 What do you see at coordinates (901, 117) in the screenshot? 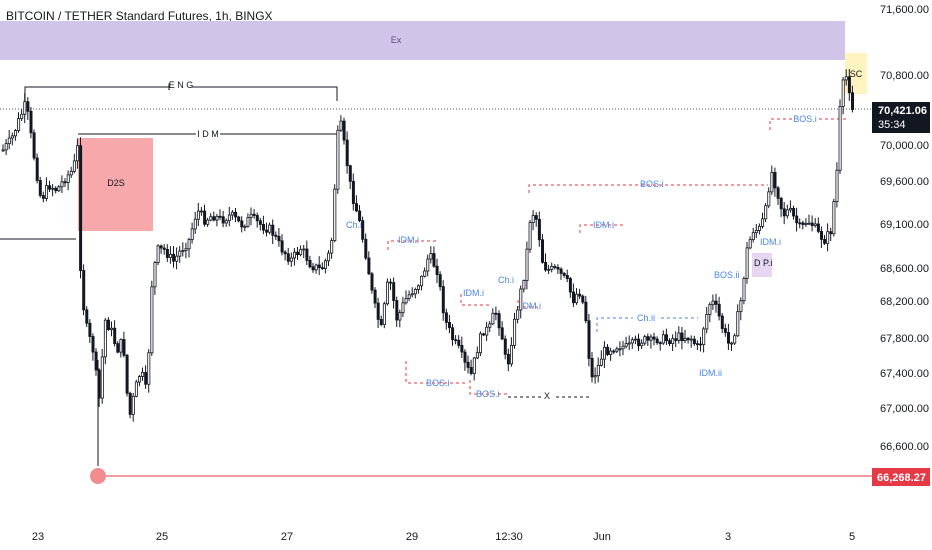
I see `current-price-badge` at bounding box center [901, 117].